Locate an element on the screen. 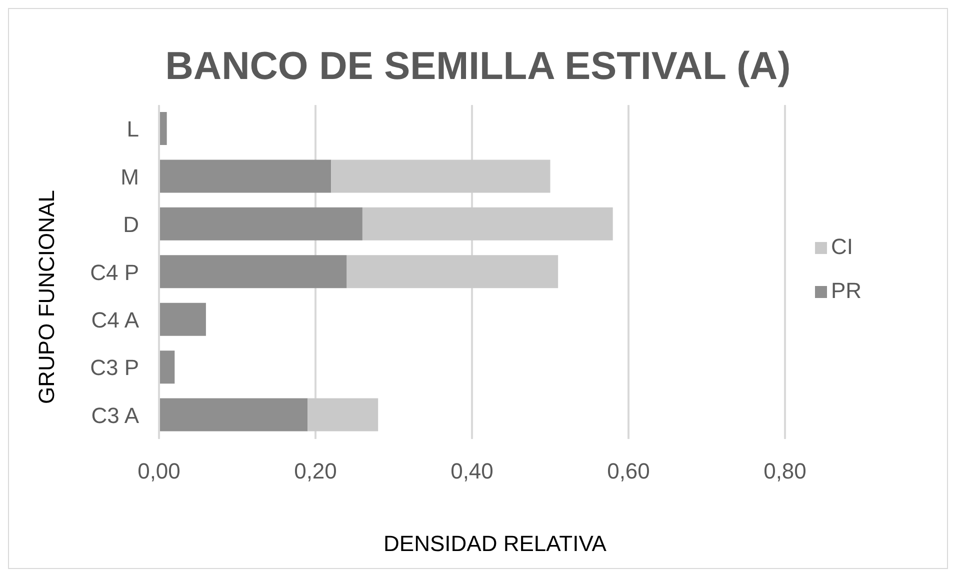 This screenshot has height=577, width=956. y-axis-title: GRUPO FUNCIONAL is located at coordinates (47, 297).